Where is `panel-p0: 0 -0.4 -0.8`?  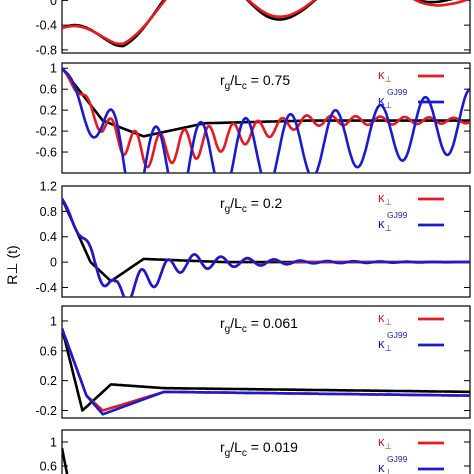 panel-p0: 0 -0.4 -0.8 is located at coordinates (253, 28).